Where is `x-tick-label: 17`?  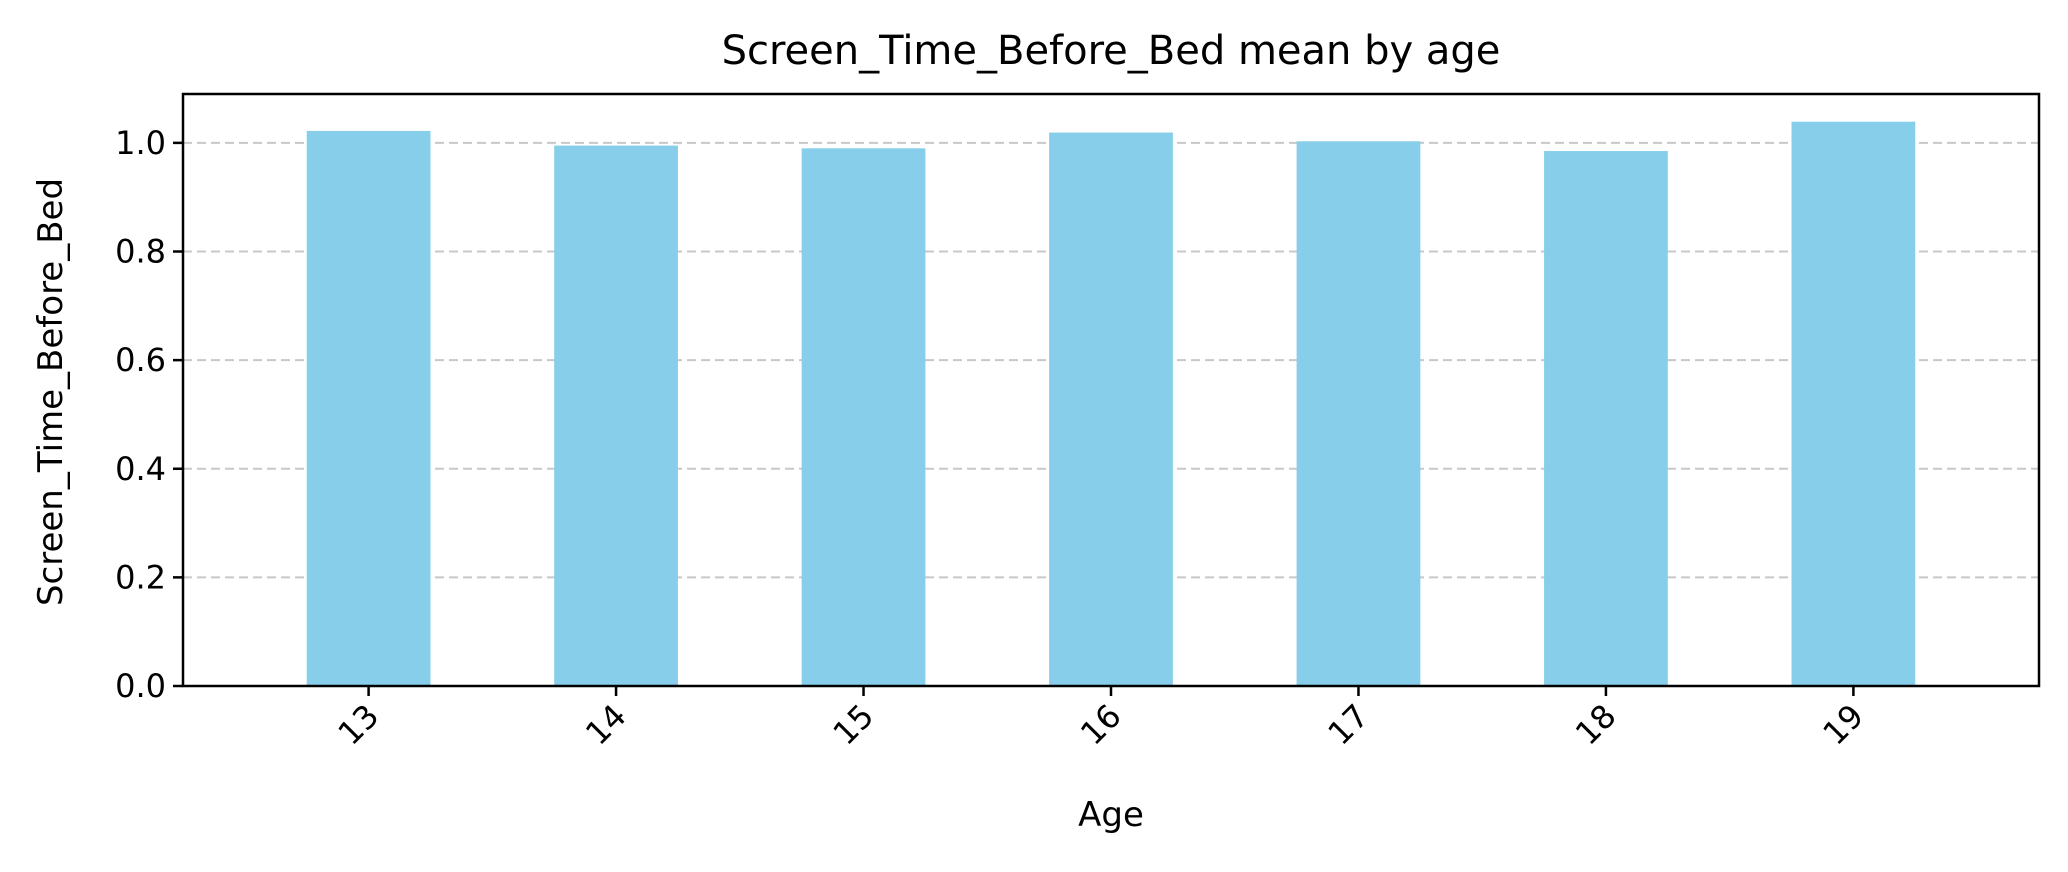
x-tick-label: 17 is located at coordinates (1348, 725).